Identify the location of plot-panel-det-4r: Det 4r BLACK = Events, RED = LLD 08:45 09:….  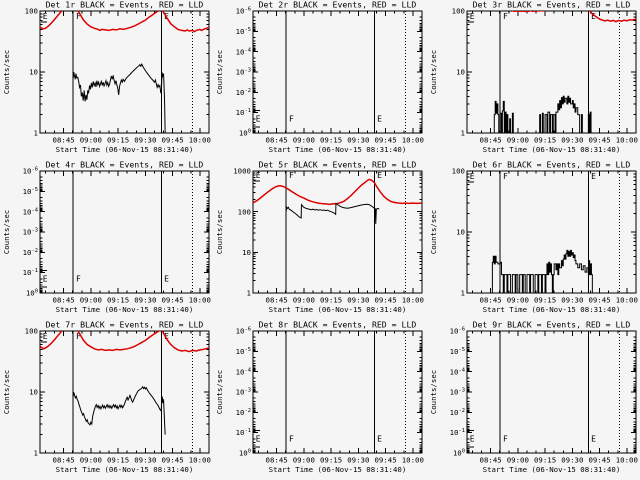
(106, 240).